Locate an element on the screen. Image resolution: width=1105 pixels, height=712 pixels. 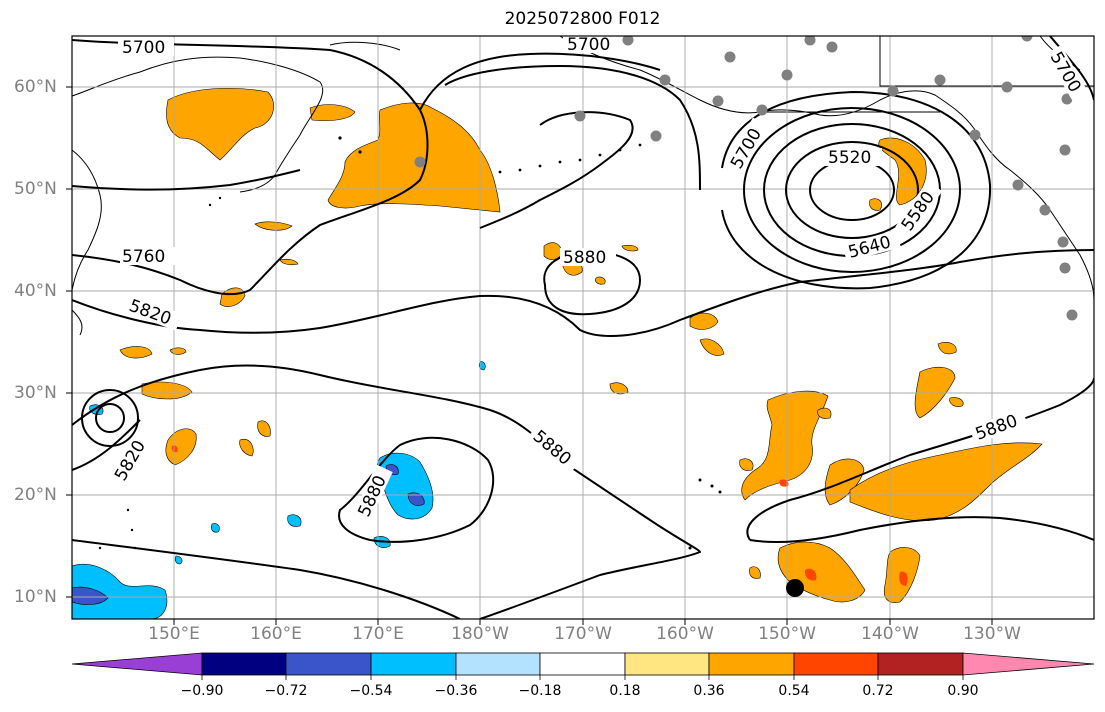
lat-label: 10°N is located at coordinates (35, 597).